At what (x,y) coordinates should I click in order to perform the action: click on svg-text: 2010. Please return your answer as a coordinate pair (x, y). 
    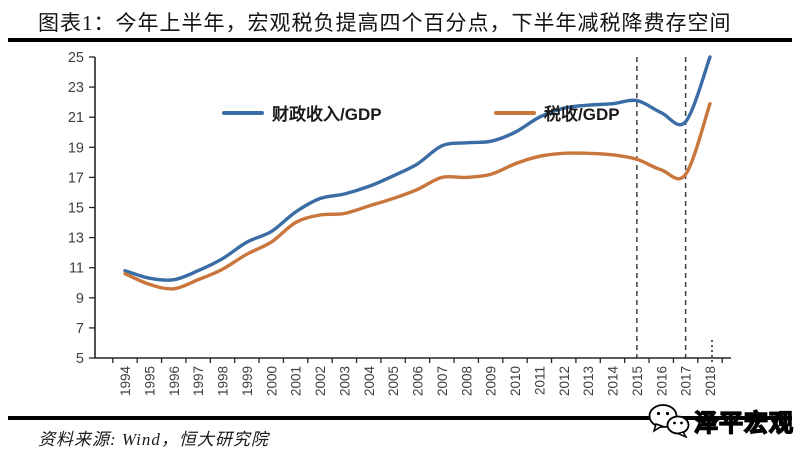
    Looking at the image, I should click on (515, 381).